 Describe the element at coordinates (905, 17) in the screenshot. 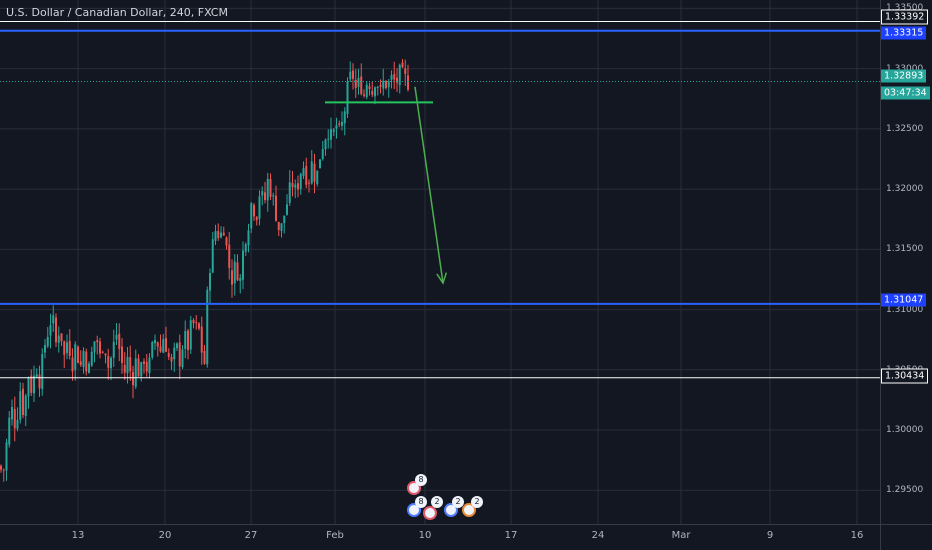

I see `level-badge-top: 1.33392` at that location.